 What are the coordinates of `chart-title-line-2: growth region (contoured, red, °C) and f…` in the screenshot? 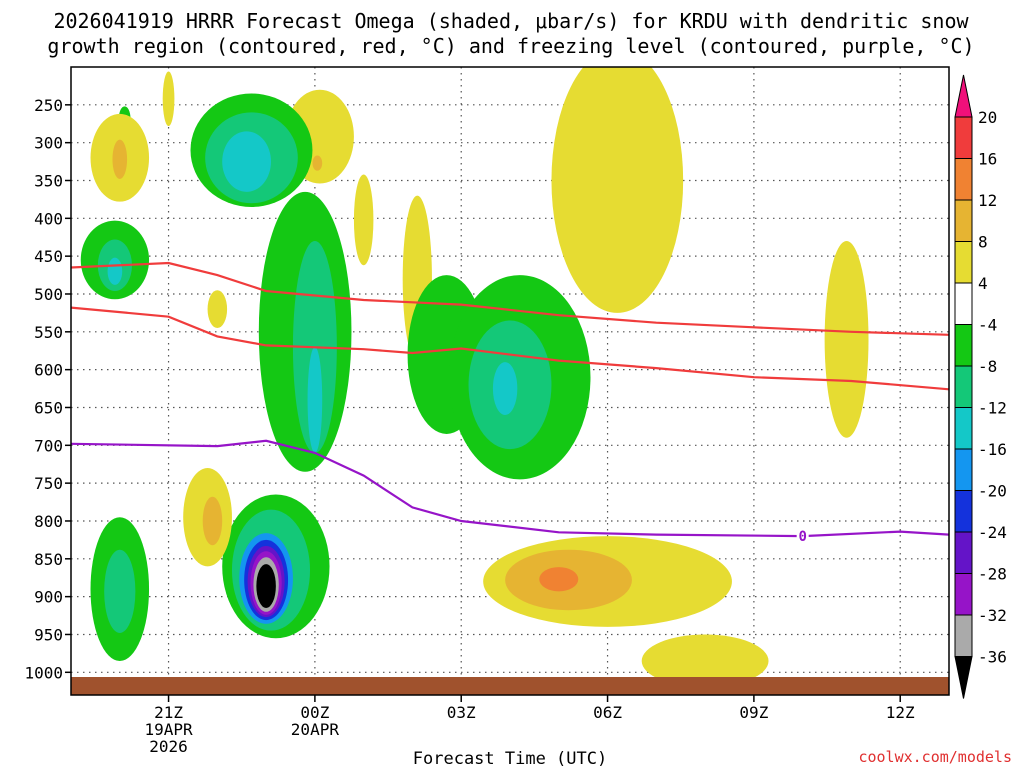 It's located at (510, 46).